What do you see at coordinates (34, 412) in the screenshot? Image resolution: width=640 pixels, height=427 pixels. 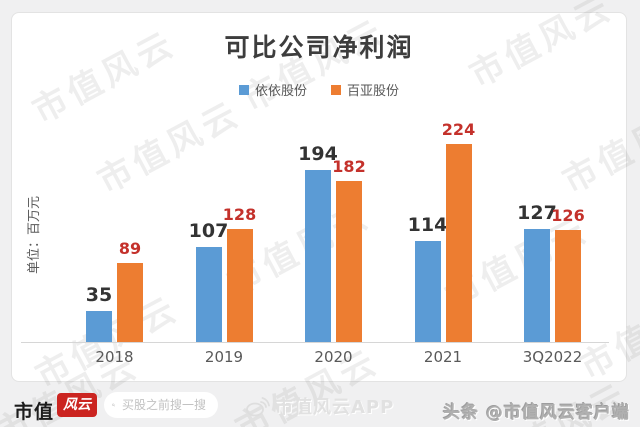 I see `brand-logo-text: 市值` at bounding box center [34, 412].